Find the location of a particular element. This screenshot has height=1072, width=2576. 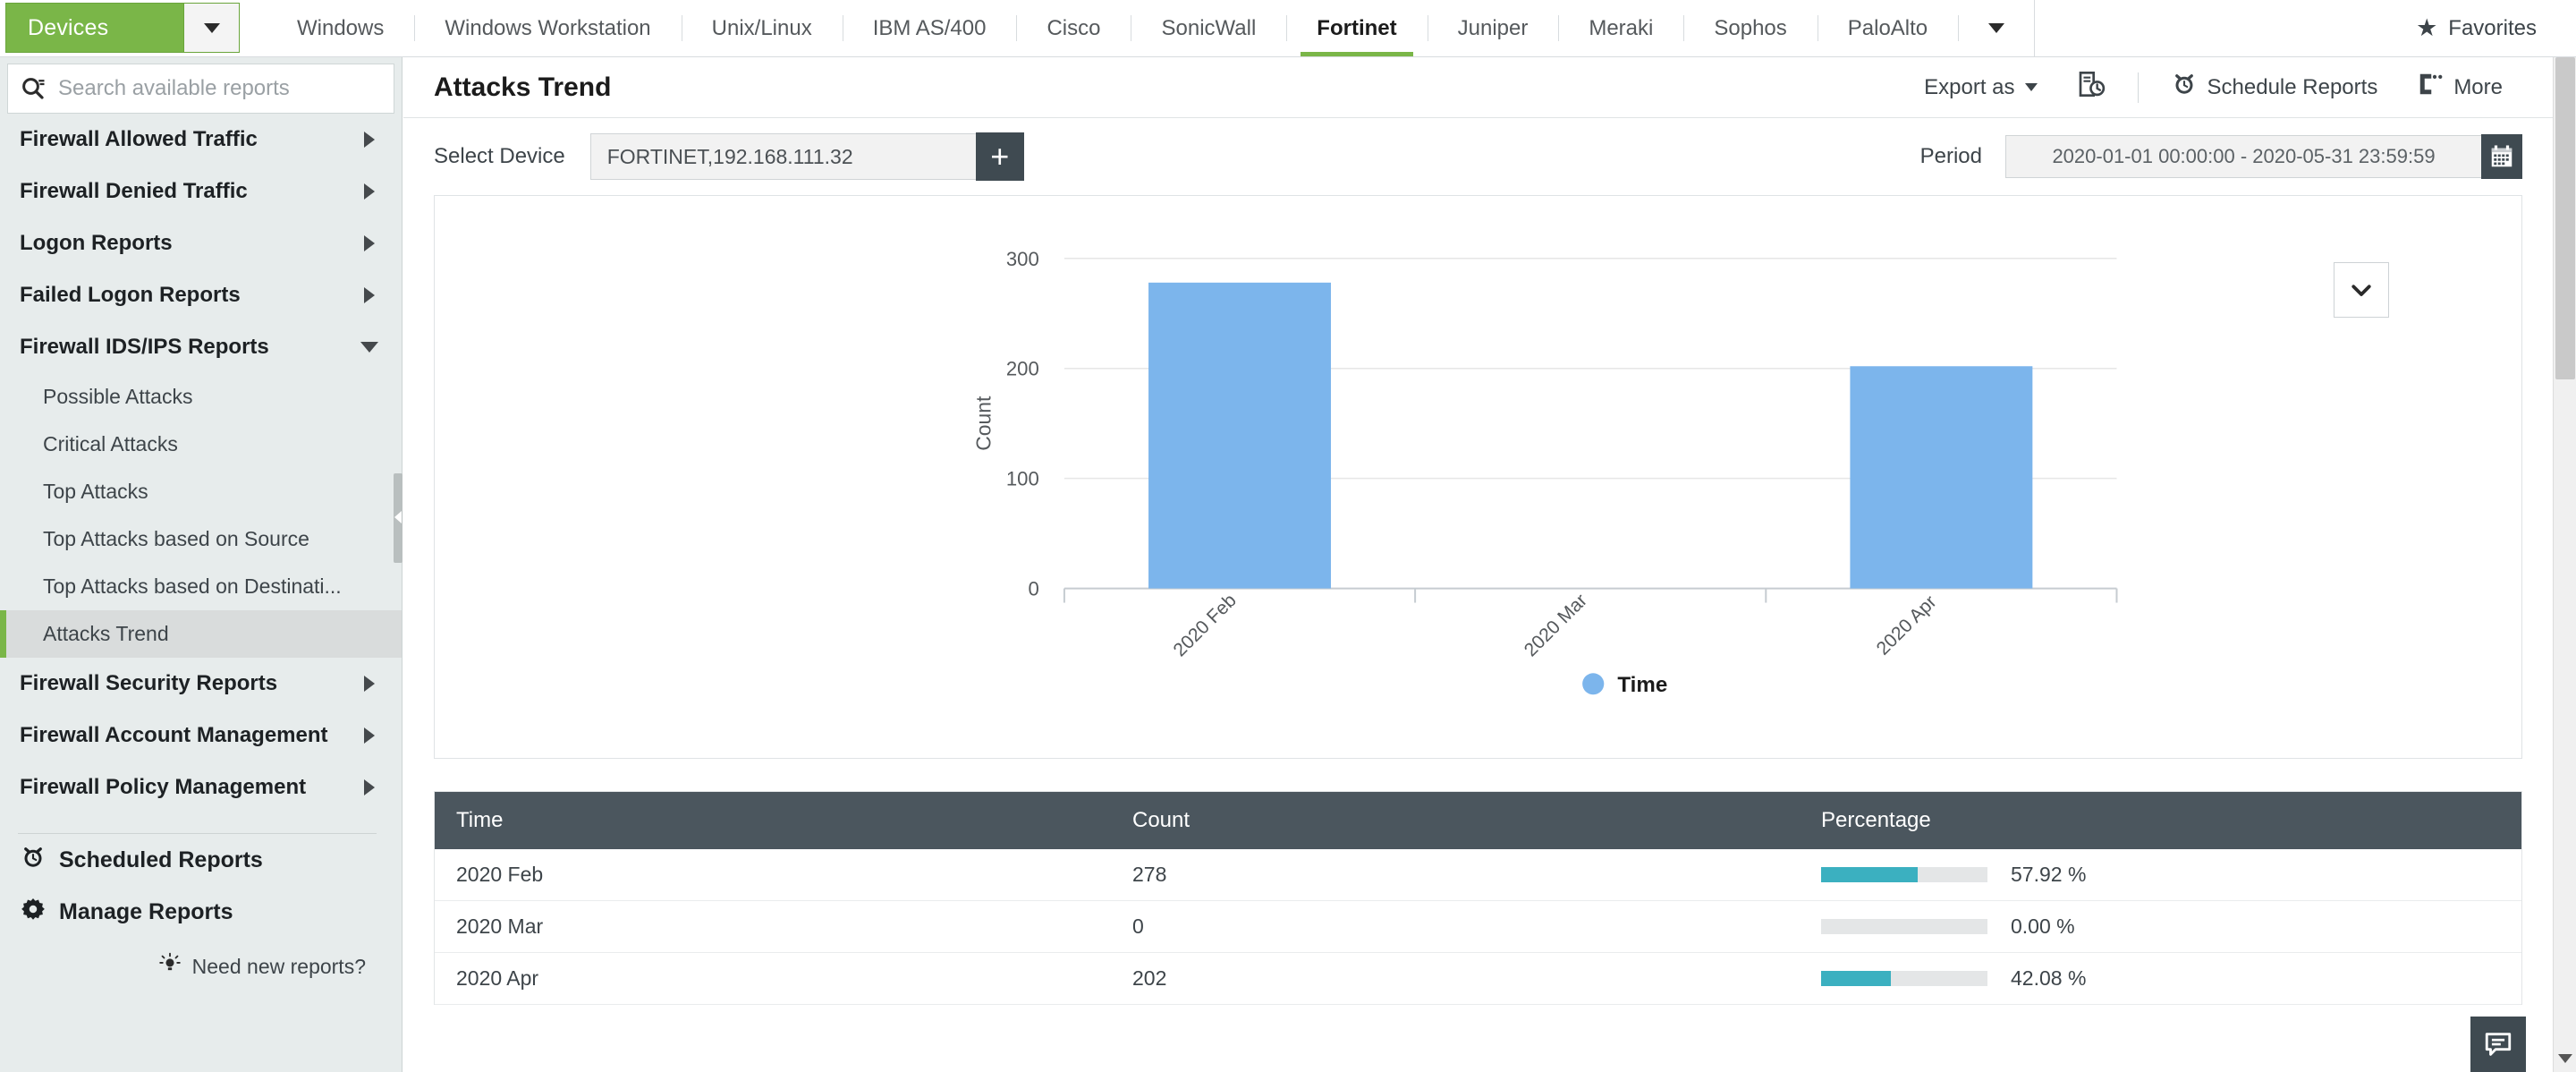

tab-windows: Windows is located at coordinates (341, 27).